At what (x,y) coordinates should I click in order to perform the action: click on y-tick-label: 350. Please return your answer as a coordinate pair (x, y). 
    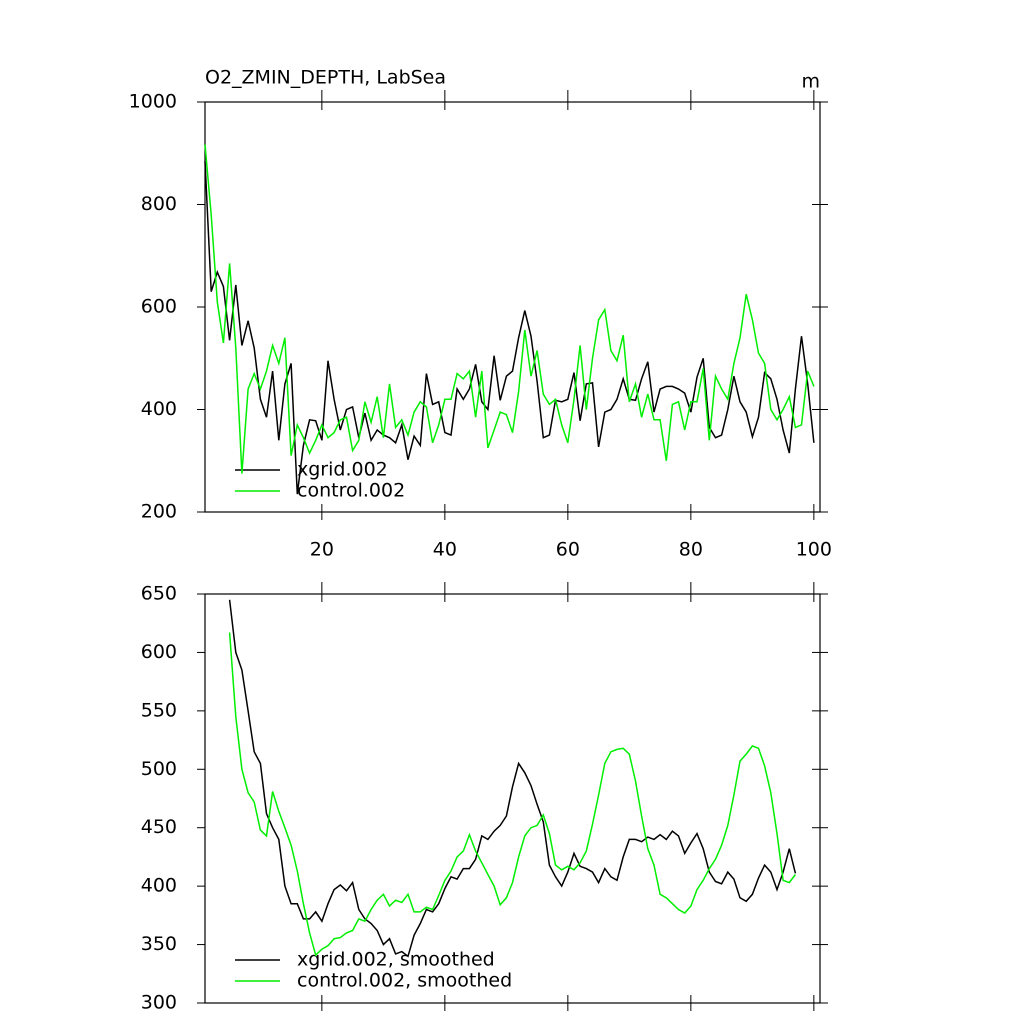
    Looking at the image, I should click on (159, 944).